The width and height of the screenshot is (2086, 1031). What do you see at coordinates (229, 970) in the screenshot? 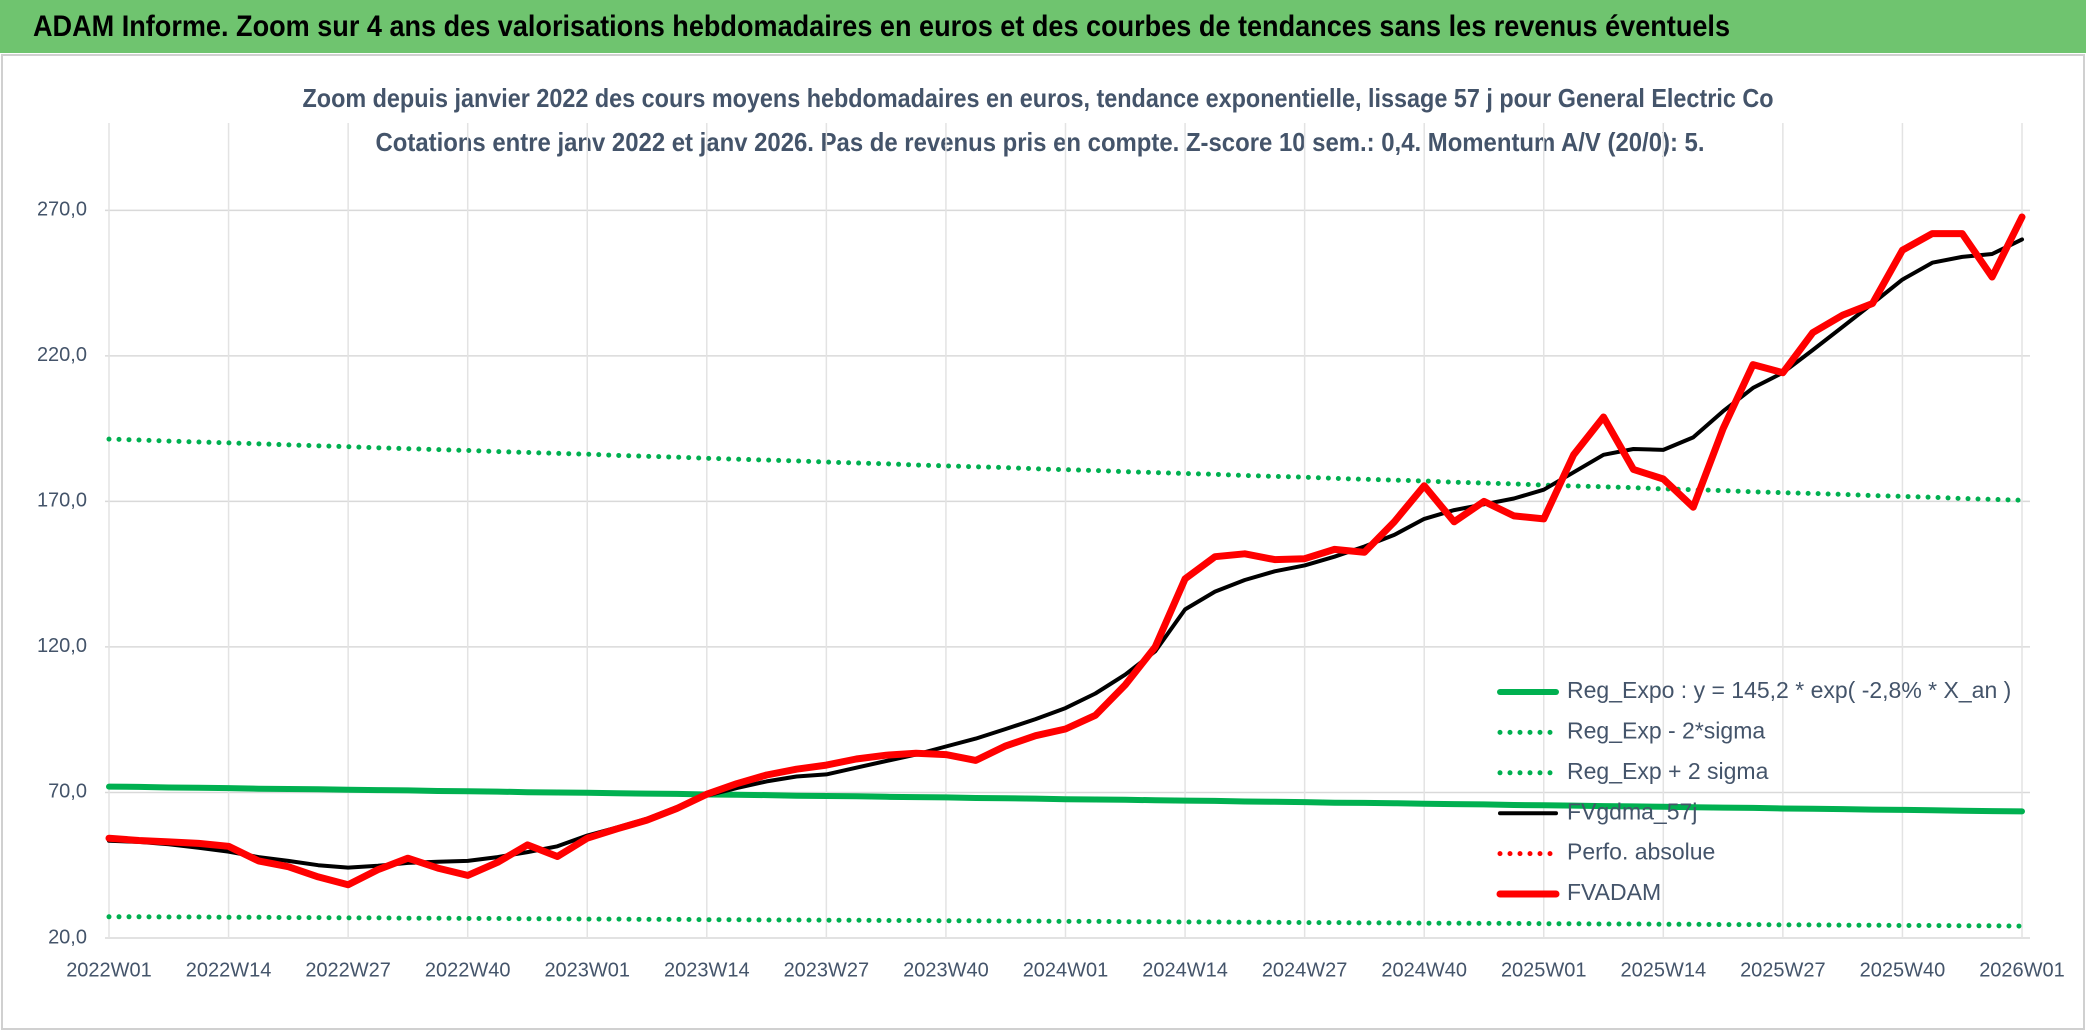
I see `x-tick-label: 2022W14` at bounding box center [229, 970].